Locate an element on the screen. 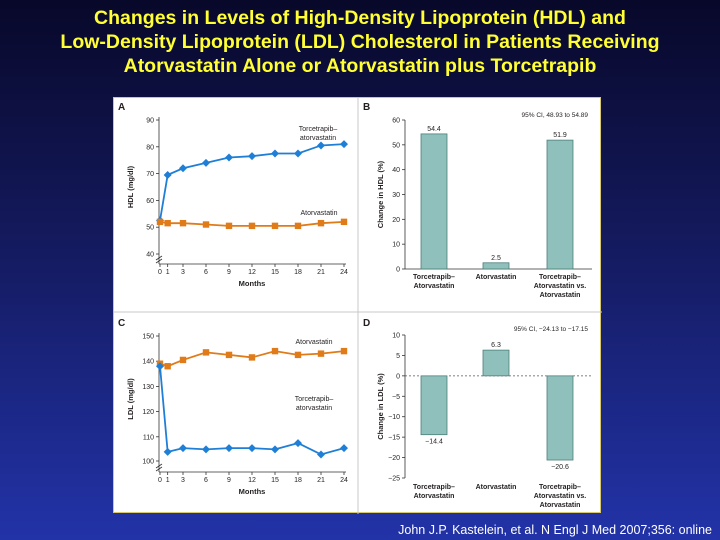 This screenshot has height=540, width=720. panel-b-category-label-2: Atorvastatin vs. is located at coordinates (560, 286).